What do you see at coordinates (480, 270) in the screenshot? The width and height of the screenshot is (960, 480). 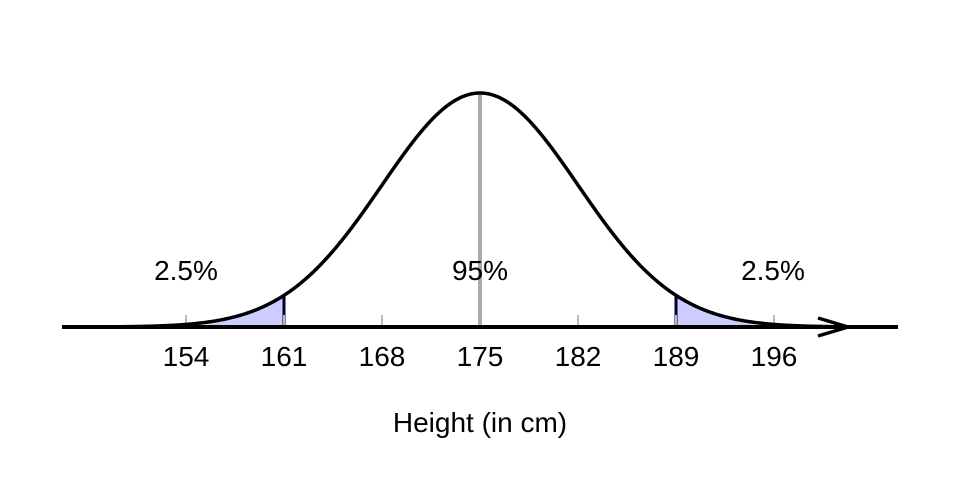 I see `center-percent-label: 95%` at bounding box center [480, 270].